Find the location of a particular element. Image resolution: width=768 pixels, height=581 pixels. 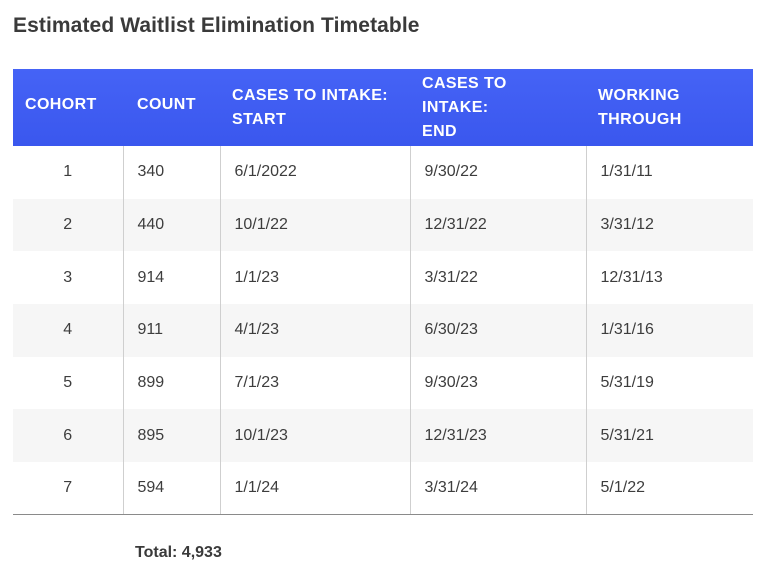

cell-cohort: 3 is located at coordinates (68, 277).